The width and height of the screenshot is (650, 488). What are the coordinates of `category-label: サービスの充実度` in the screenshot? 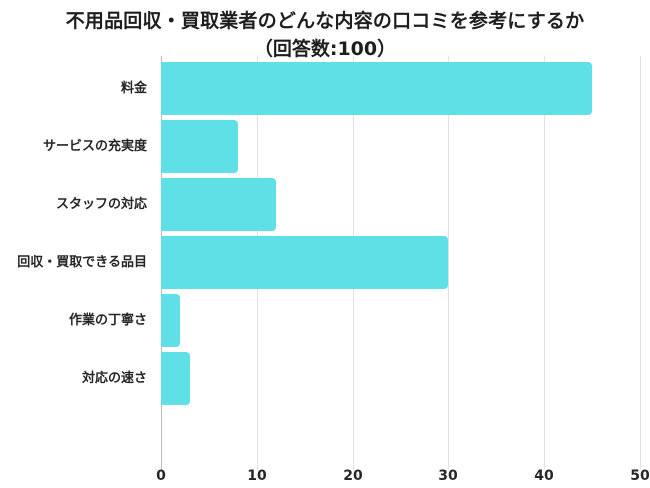 It's located at (94, 146).